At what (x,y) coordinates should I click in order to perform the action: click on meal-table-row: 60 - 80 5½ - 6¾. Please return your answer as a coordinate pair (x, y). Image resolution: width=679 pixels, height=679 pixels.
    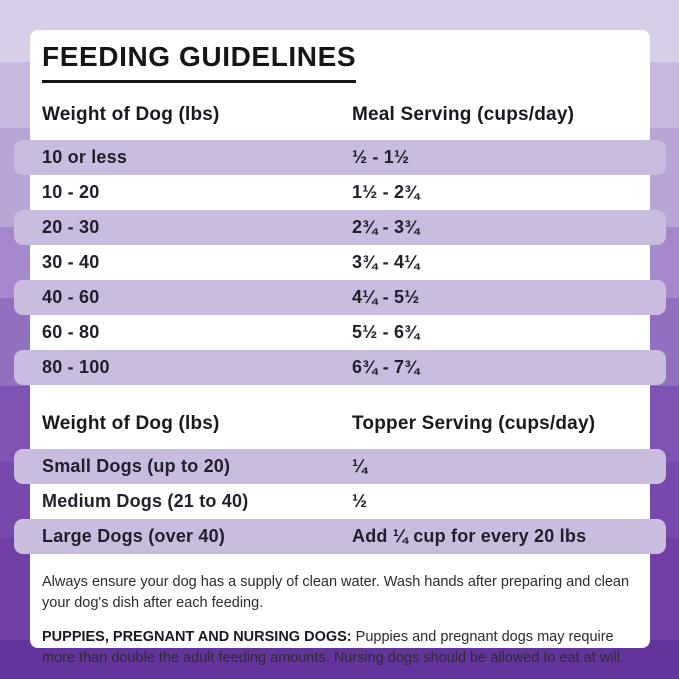
    Looking at the image, I should click on (340, 332).